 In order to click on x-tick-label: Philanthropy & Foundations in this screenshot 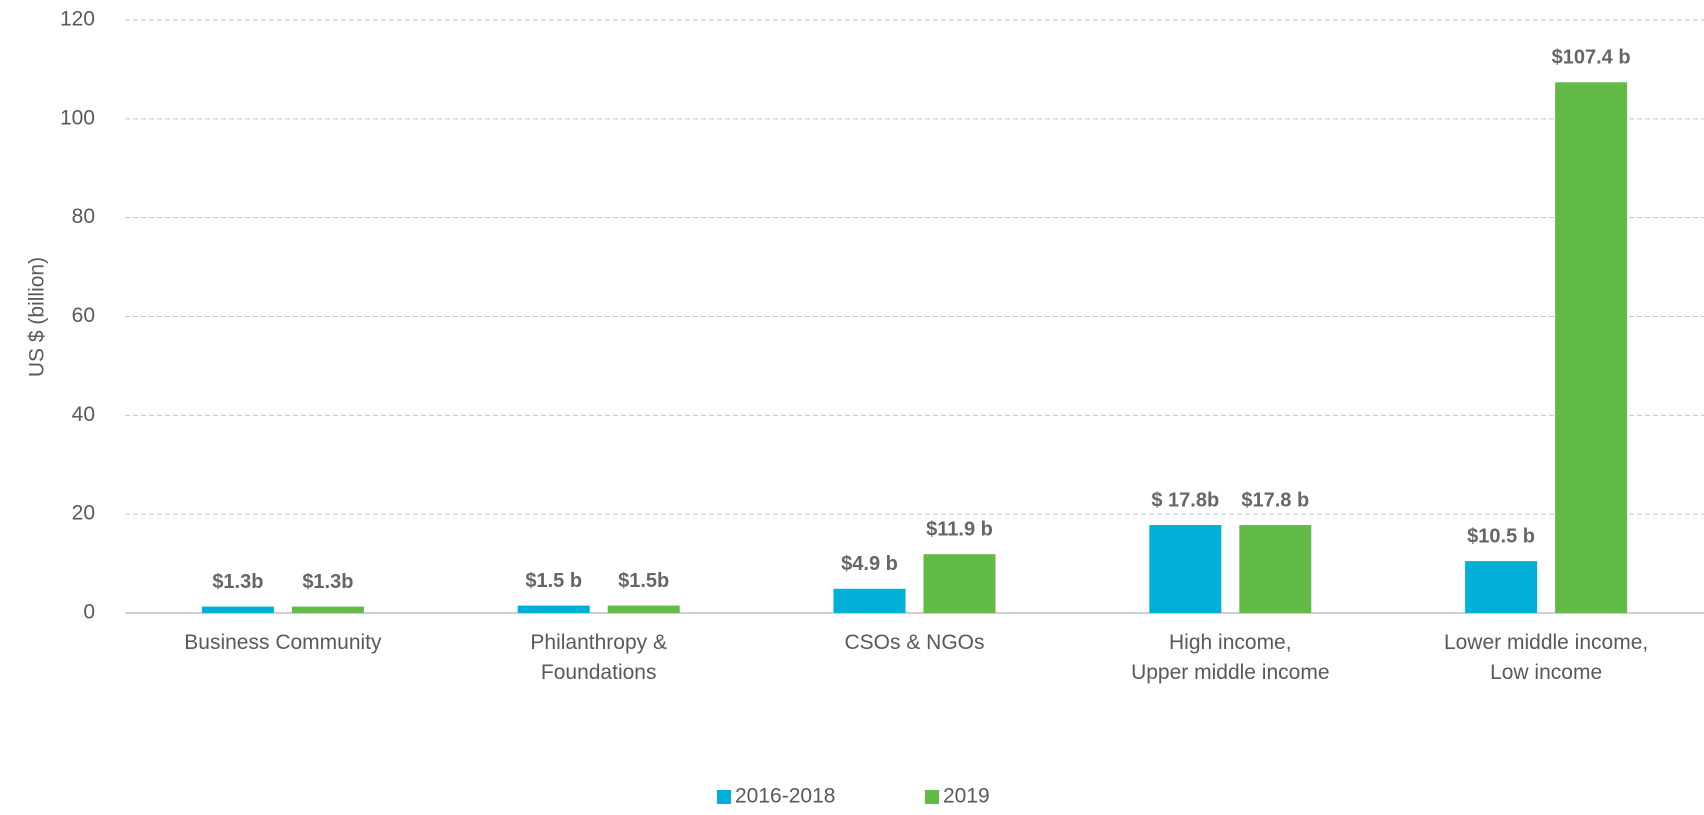, I will do `click(598, 657)`.